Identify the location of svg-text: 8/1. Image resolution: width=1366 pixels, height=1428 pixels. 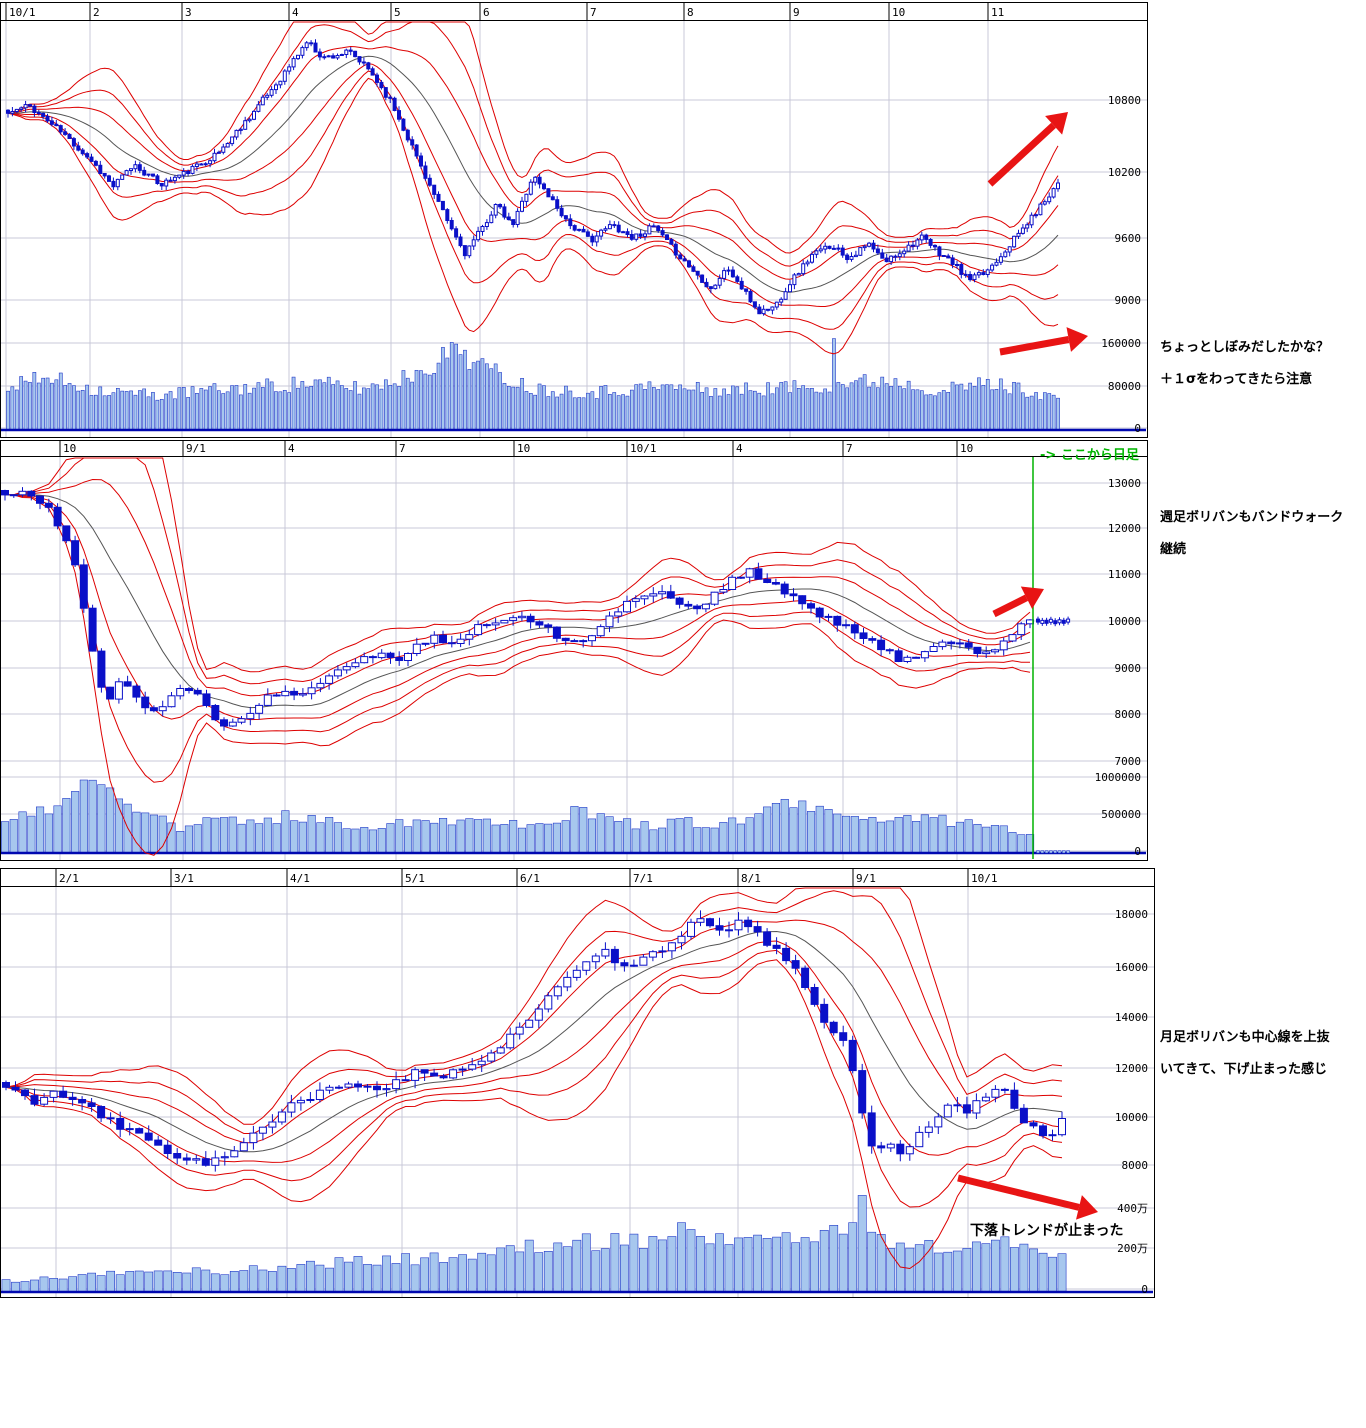
(751, 878).